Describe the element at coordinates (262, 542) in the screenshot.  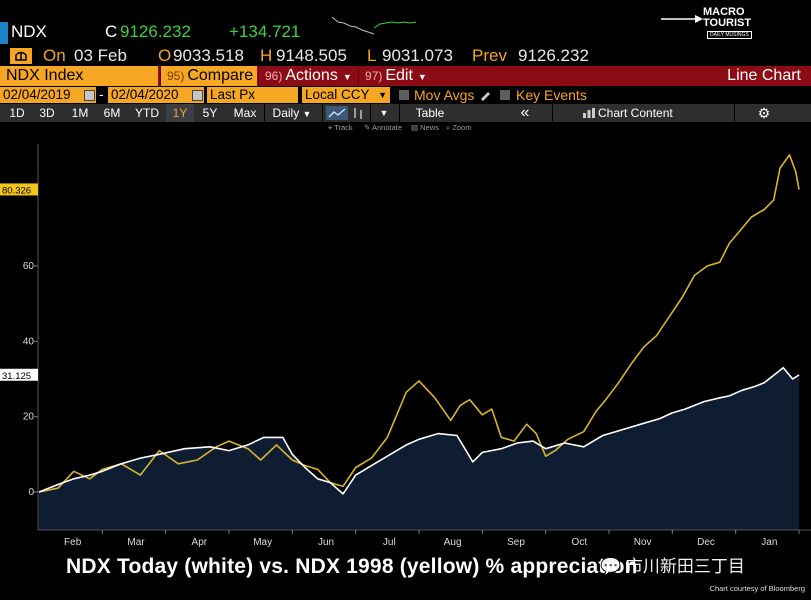
I see `x-tick-label: May` at that location.